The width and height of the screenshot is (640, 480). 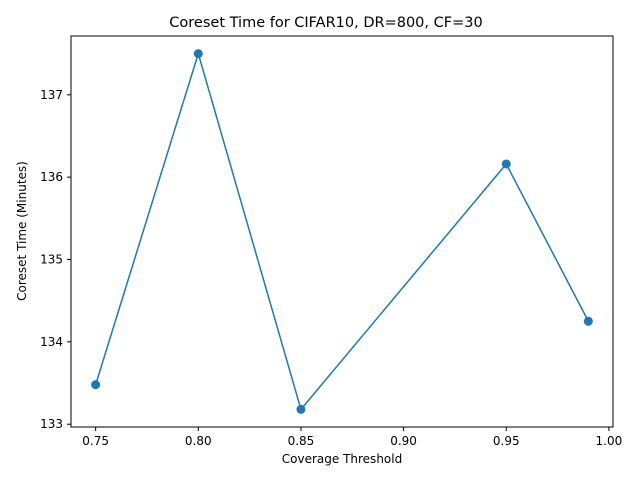 What do you see at coordinates (95, 441) in the screenshot?
I see `x-tick-label: 0.75` at bounding box center [95, 441].